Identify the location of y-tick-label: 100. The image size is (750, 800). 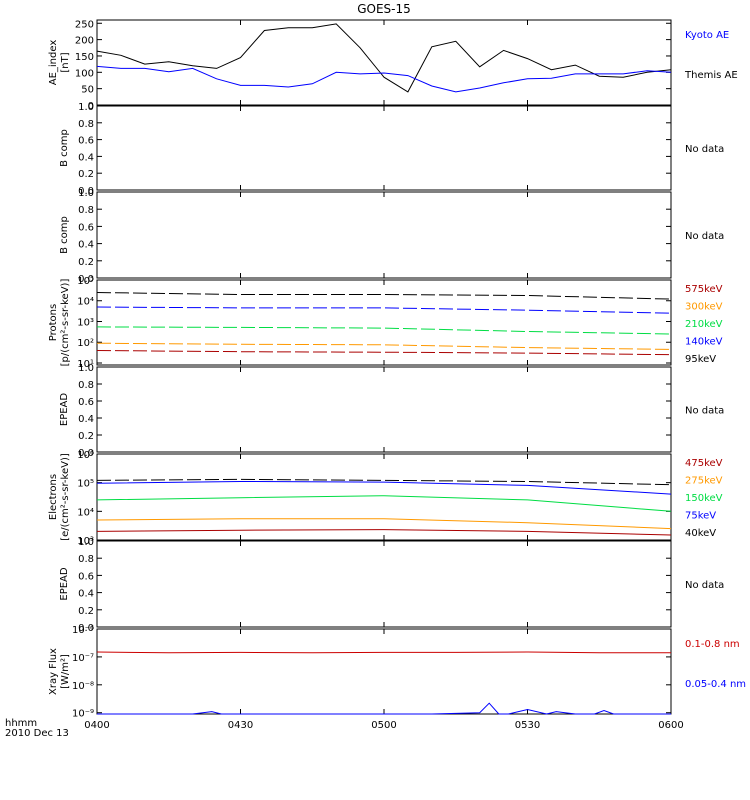
(84, 73).